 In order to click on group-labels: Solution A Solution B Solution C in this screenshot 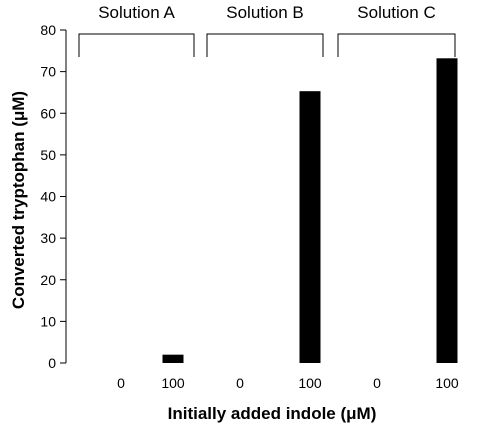, I will do `click(267, 12)`.